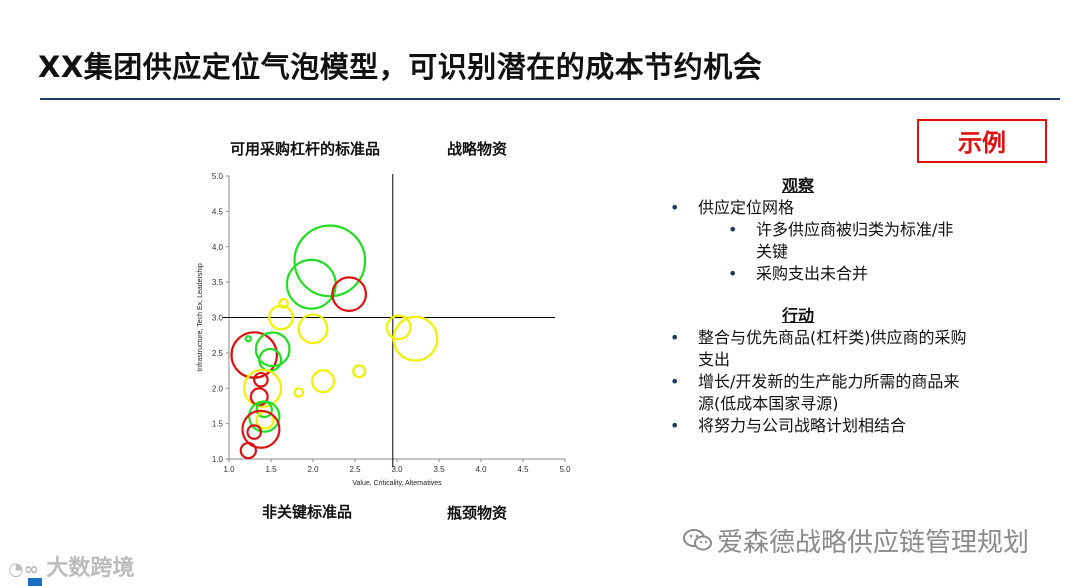 The height and width of the screenshot is (586, 1080). I want to click on y-tick-label: 5.0, so click(218, 176).